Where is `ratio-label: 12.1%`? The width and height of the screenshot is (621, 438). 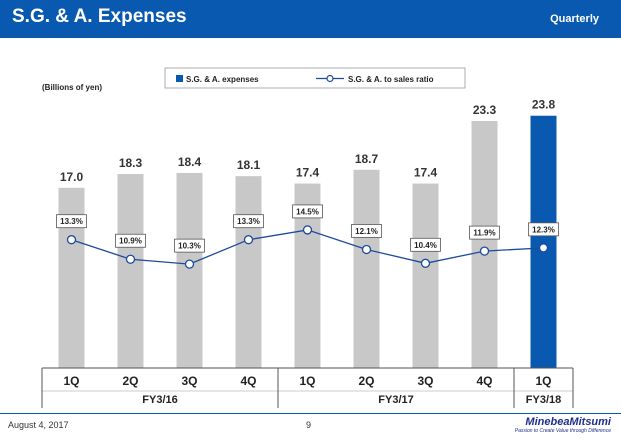 ratio-label: 12.1% is located at coordinates (366, 231).